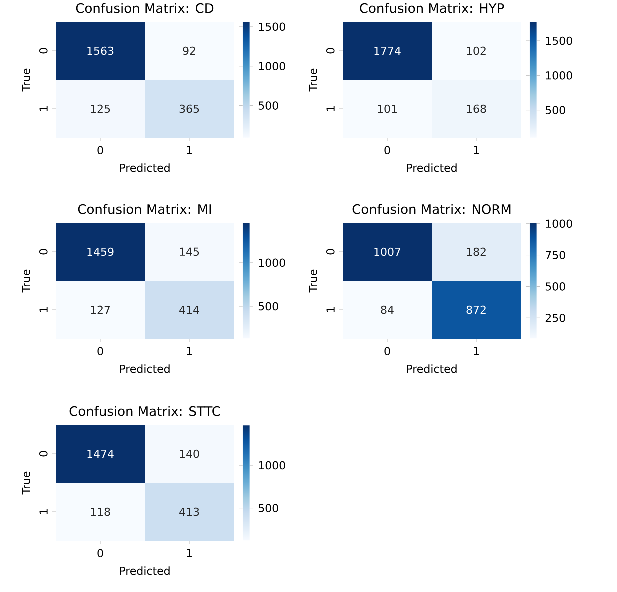 The height and width of the screenshot is (592, 617). I want to click on data-label: 102, so click(476, 51).